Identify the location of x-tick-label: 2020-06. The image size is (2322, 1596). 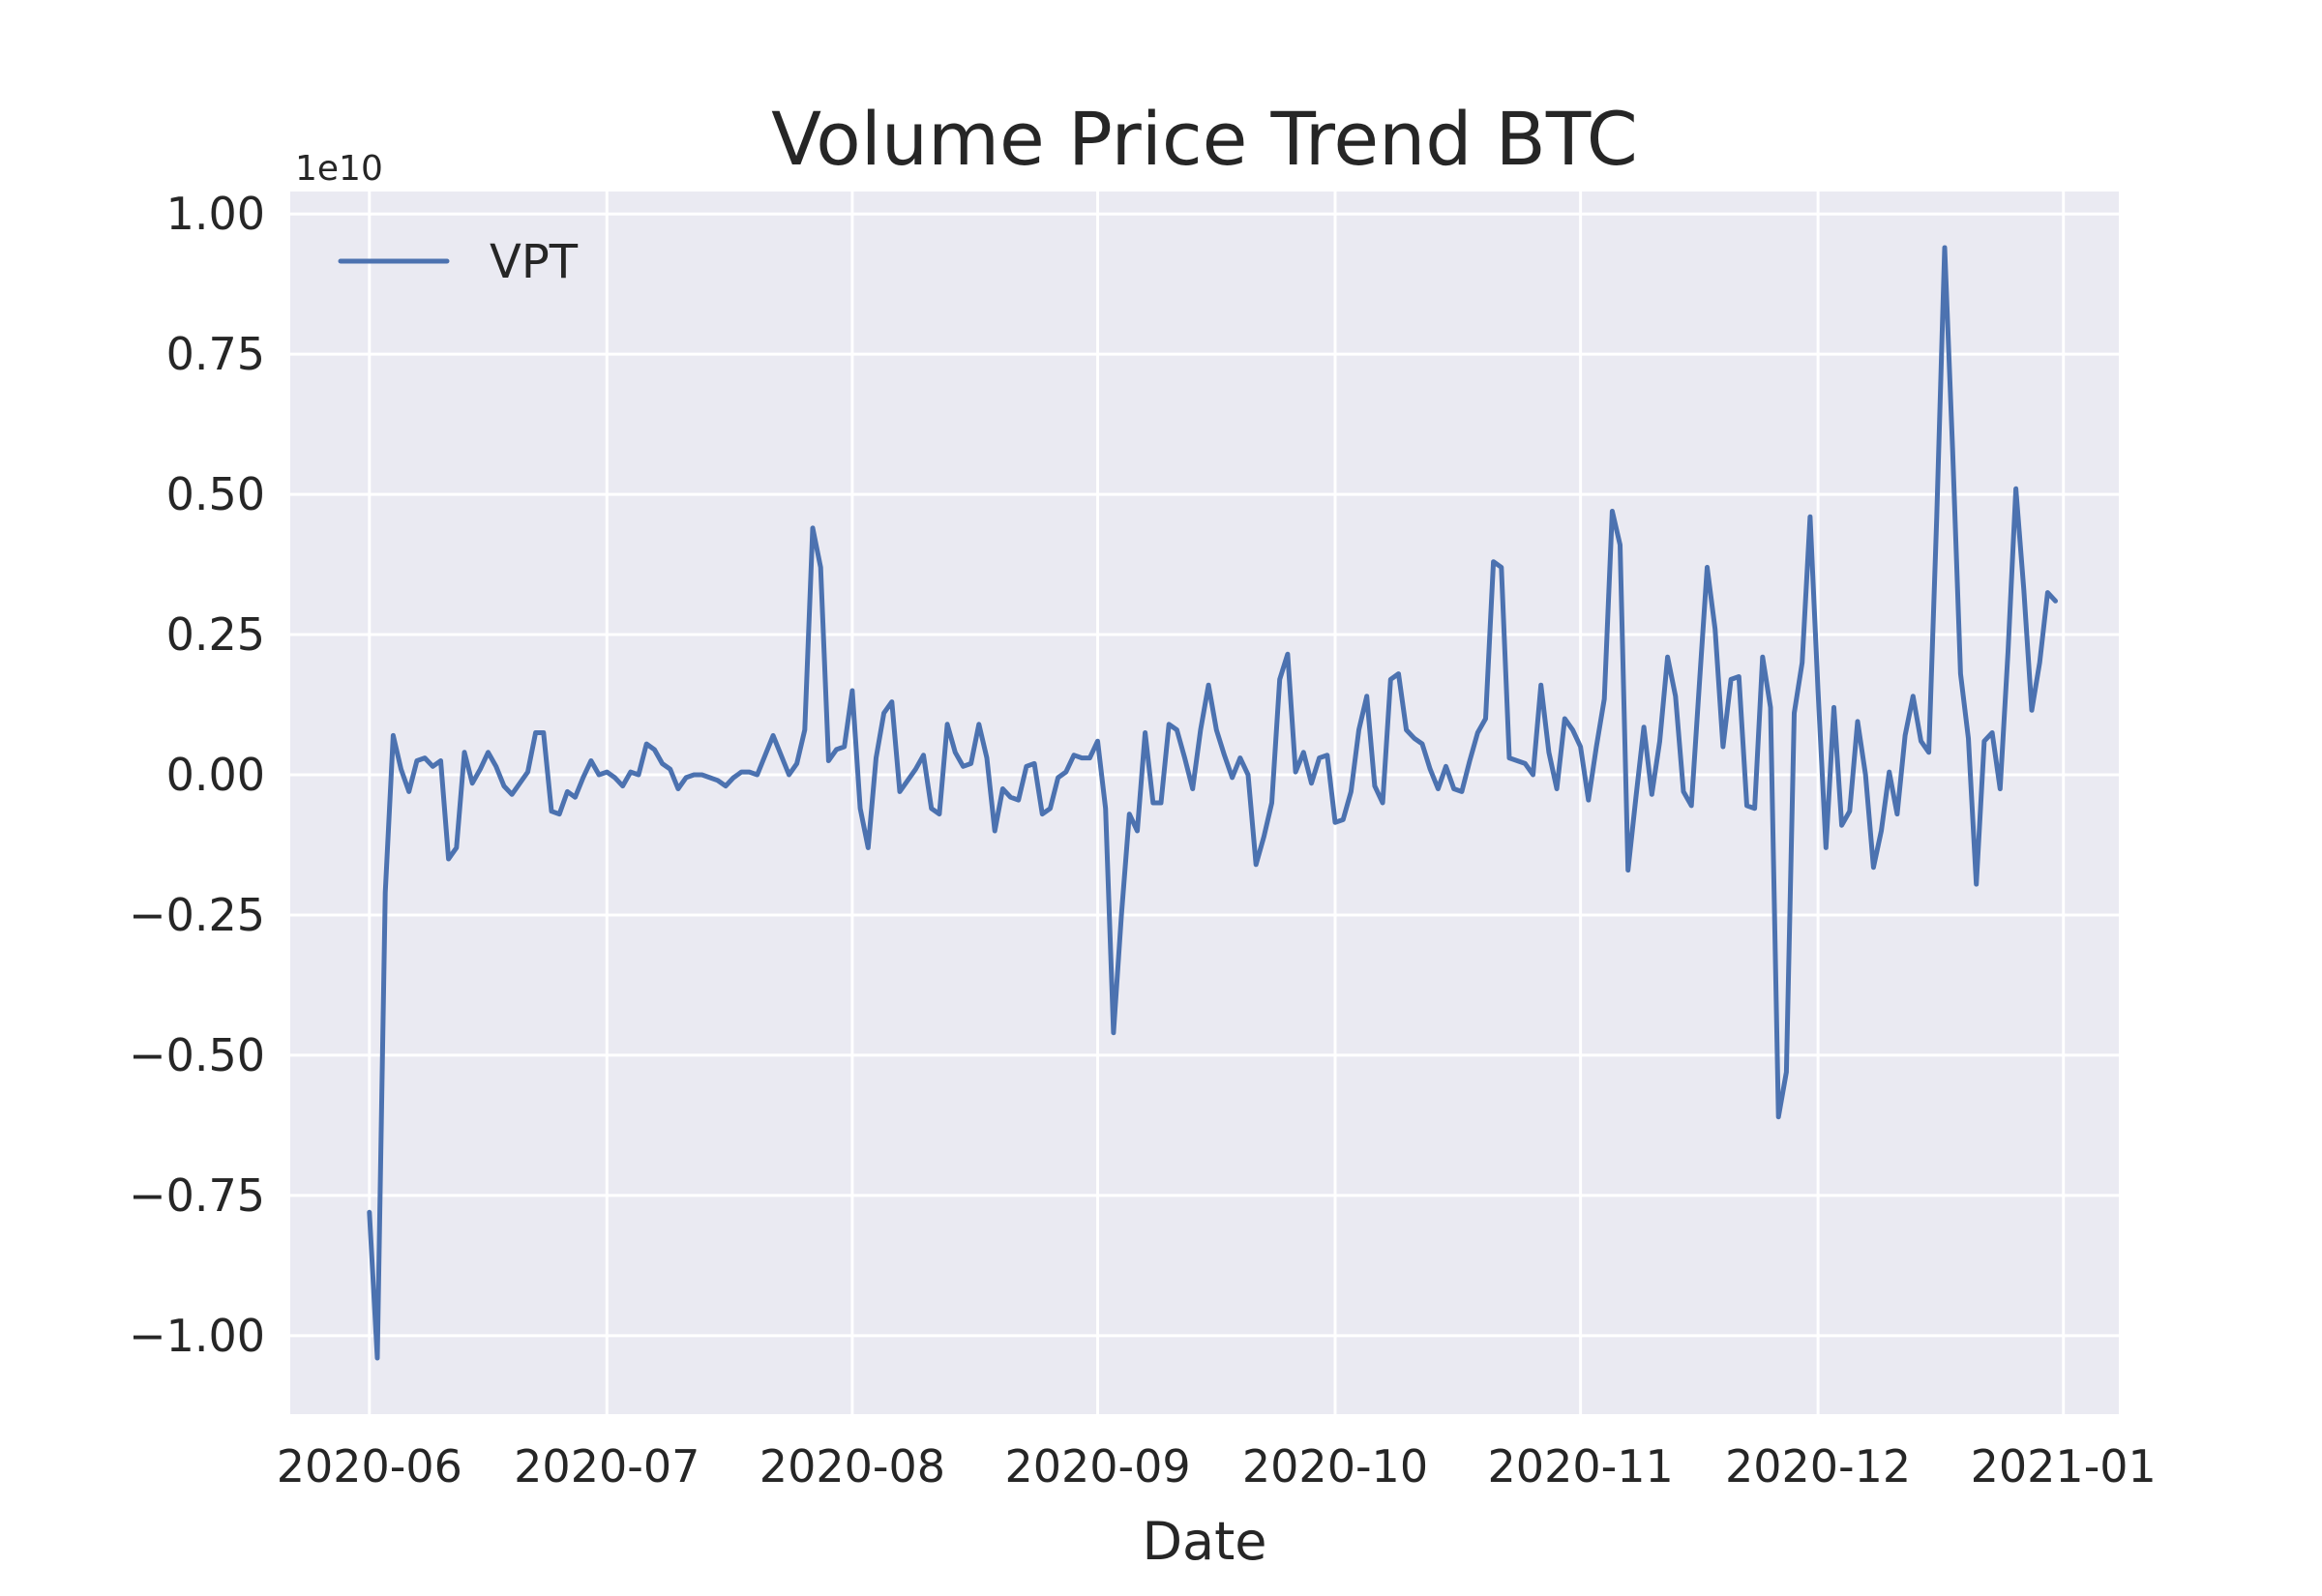
(369, 1466).